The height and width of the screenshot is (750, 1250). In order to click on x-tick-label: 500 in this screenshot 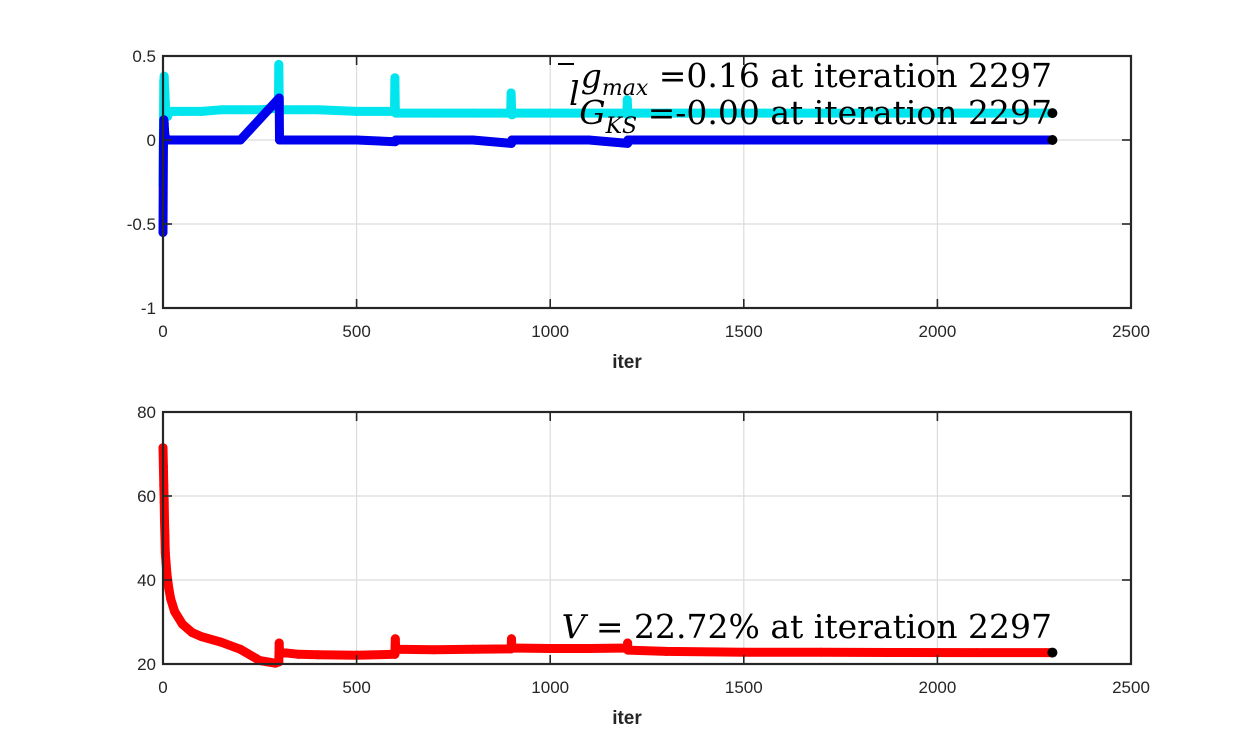, I will do `click(356, 331)`.